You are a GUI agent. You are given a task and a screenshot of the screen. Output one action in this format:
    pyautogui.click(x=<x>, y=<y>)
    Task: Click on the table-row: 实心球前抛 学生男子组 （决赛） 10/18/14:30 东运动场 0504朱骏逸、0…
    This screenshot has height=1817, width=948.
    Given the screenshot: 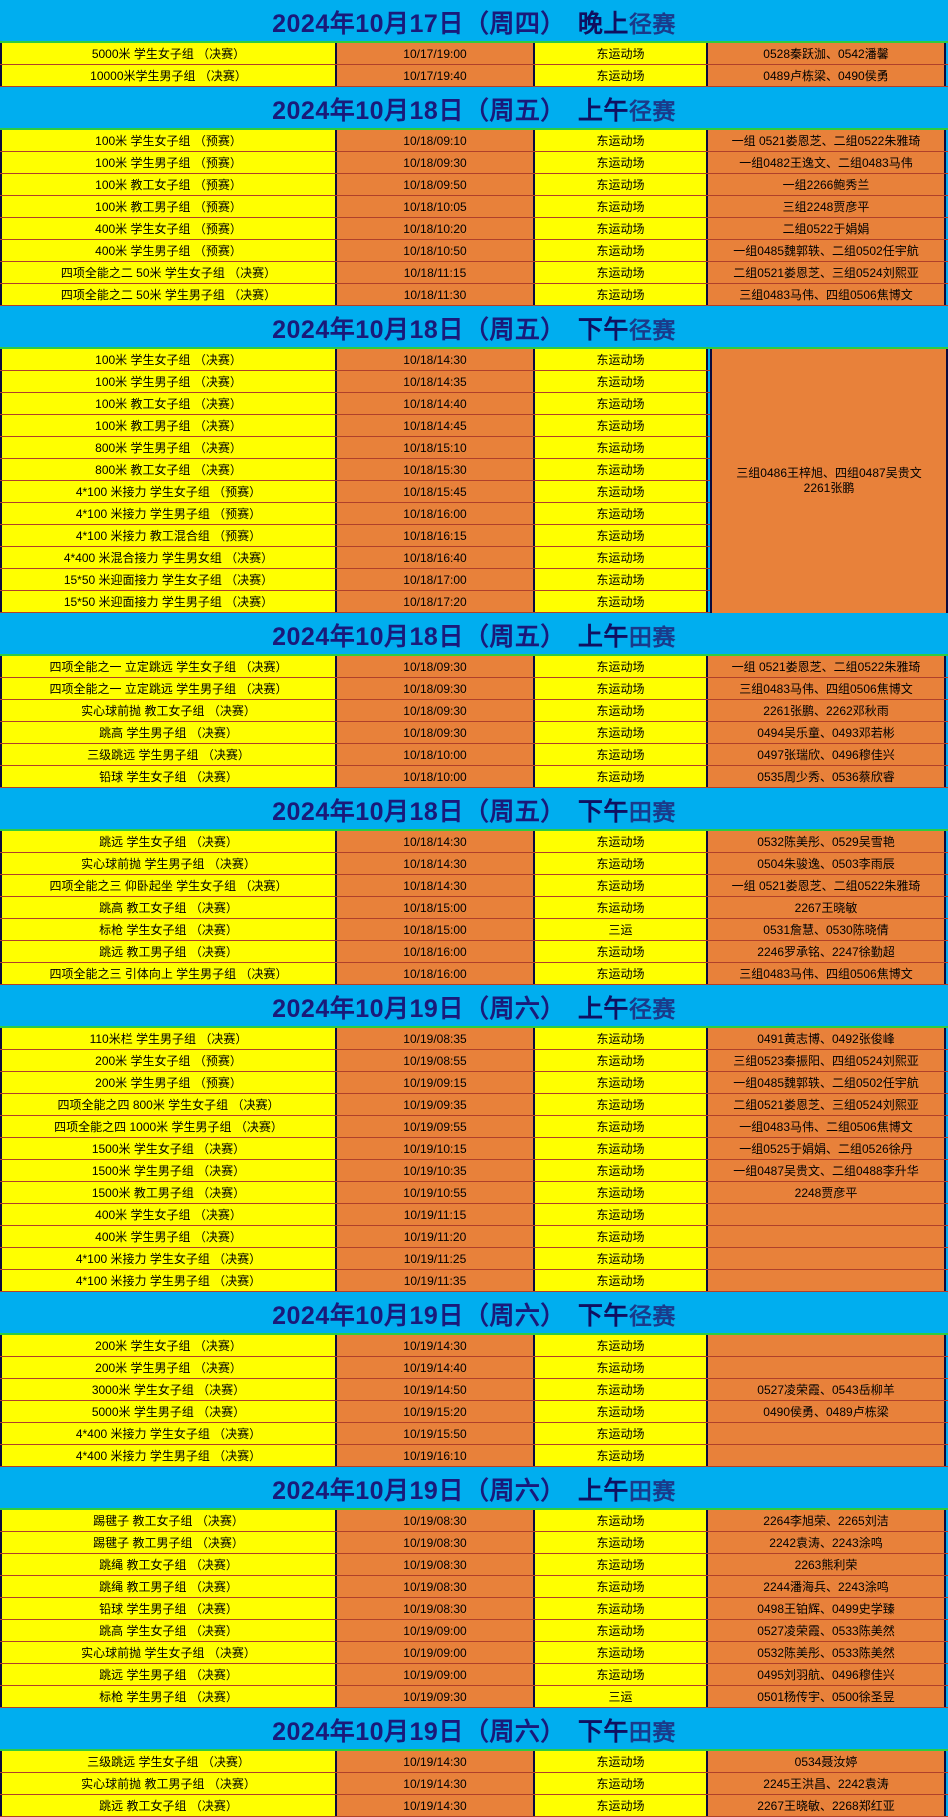 What is the action you would take?
    pyautogui.click(x=474, y=864)
    